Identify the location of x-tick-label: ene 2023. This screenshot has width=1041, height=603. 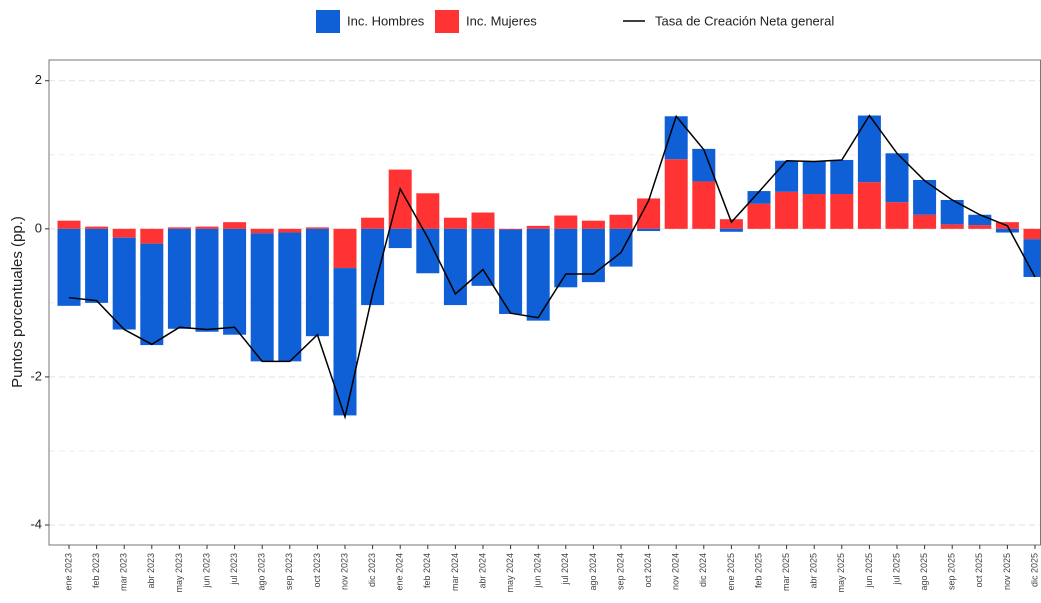
(68, 572).